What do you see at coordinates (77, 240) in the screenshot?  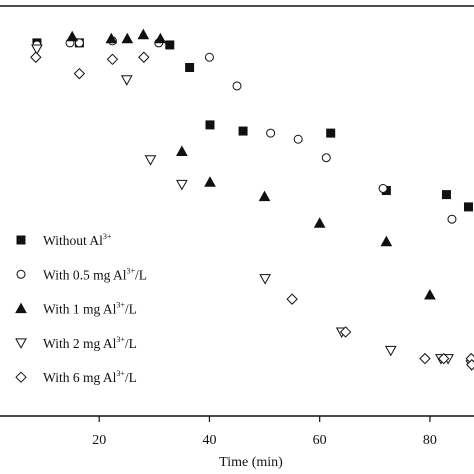 I see `legend-label: Without Al3+` at bounding box center [77, 240].